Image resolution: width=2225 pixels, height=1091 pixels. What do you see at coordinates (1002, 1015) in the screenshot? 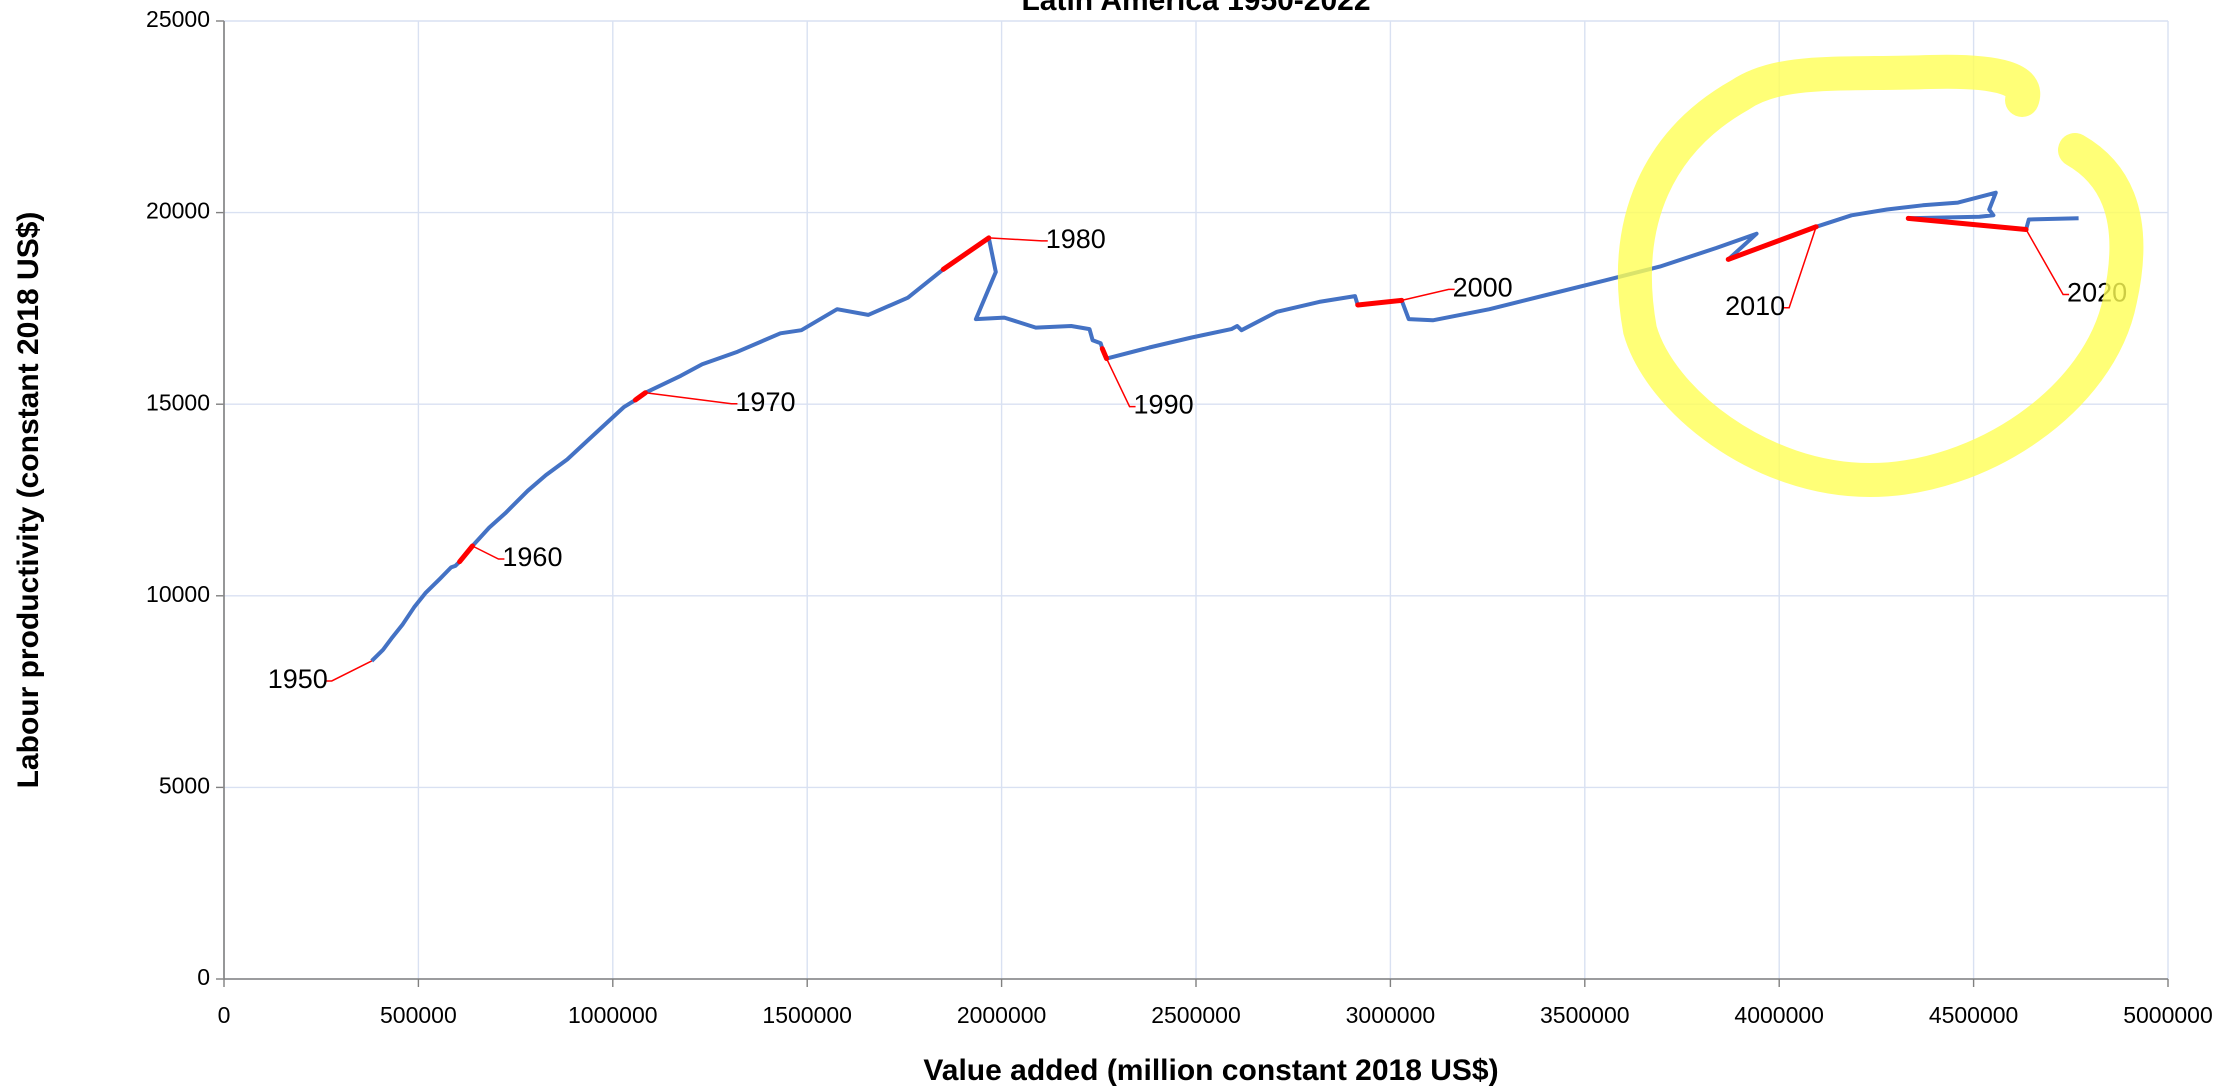
I see `x-tick-label: 2000000` at bounding box center [1002, 1015].